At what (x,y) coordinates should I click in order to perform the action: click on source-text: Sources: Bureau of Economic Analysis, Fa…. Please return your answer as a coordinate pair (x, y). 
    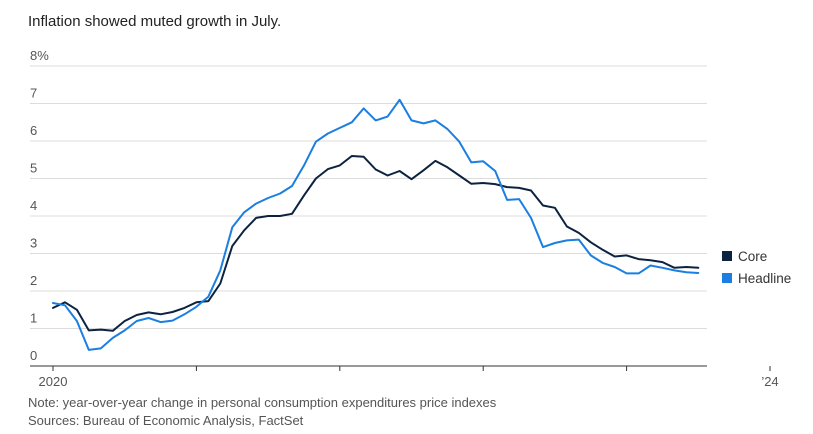
    Looking at the image, I should click on (166, 420).